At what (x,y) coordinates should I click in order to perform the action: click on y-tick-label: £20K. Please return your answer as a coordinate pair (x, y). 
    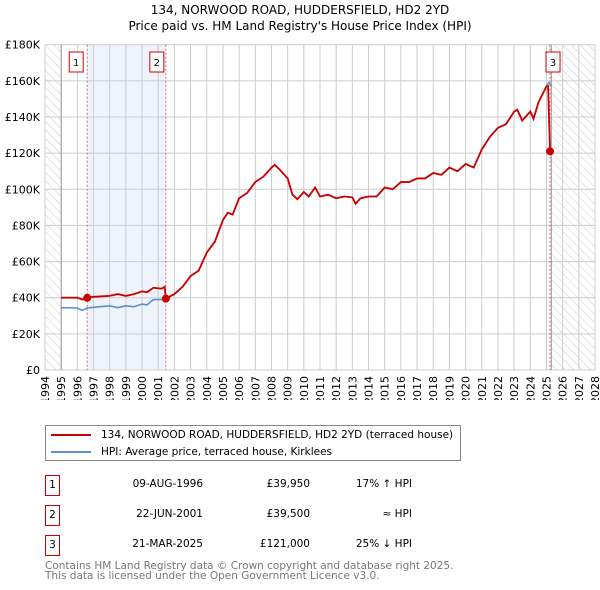
    Looking at the image, I should click on (26, 334).